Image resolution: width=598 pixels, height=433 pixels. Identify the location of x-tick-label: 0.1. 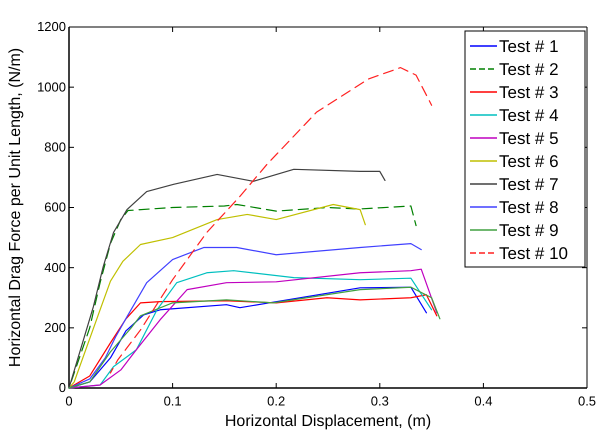
(173, 400).